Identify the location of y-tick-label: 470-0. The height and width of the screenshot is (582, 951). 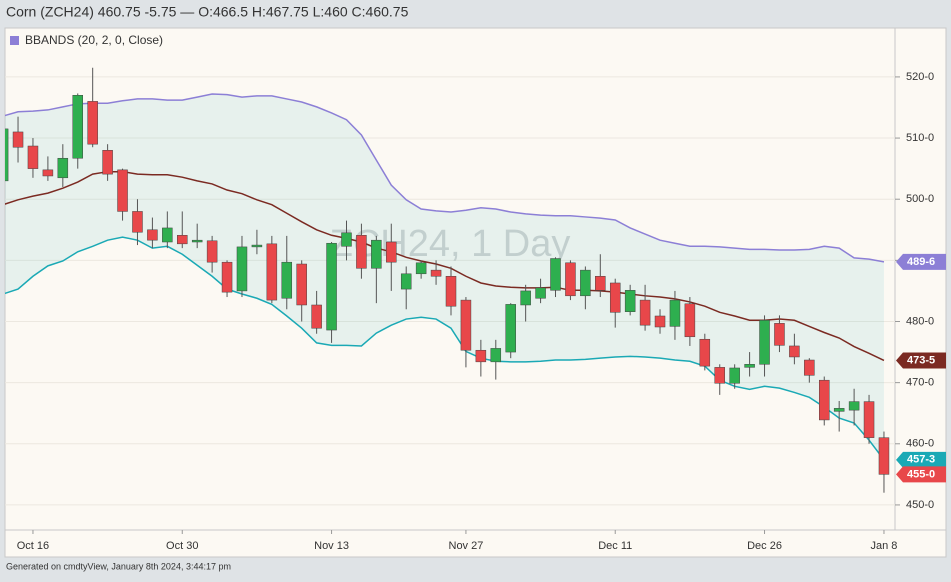
(920, 383).